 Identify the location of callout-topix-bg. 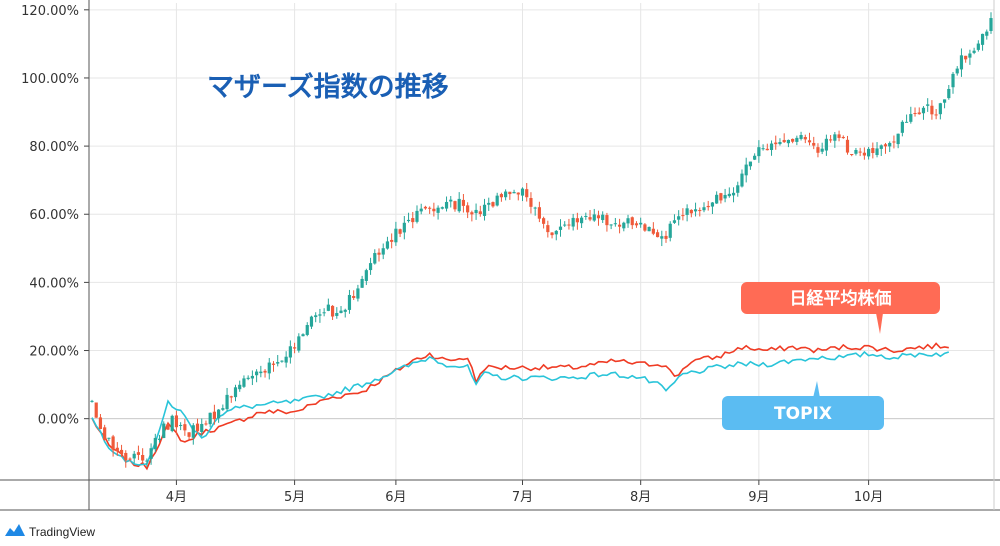
(803, 413).